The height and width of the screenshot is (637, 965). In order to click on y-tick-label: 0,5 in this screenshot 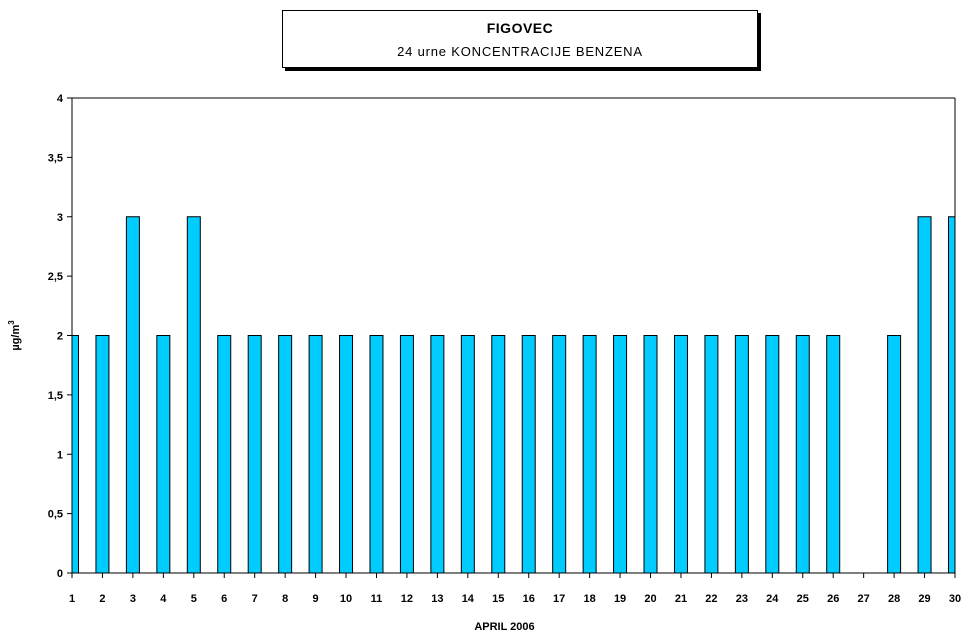, I will do `click(55, 515)`.